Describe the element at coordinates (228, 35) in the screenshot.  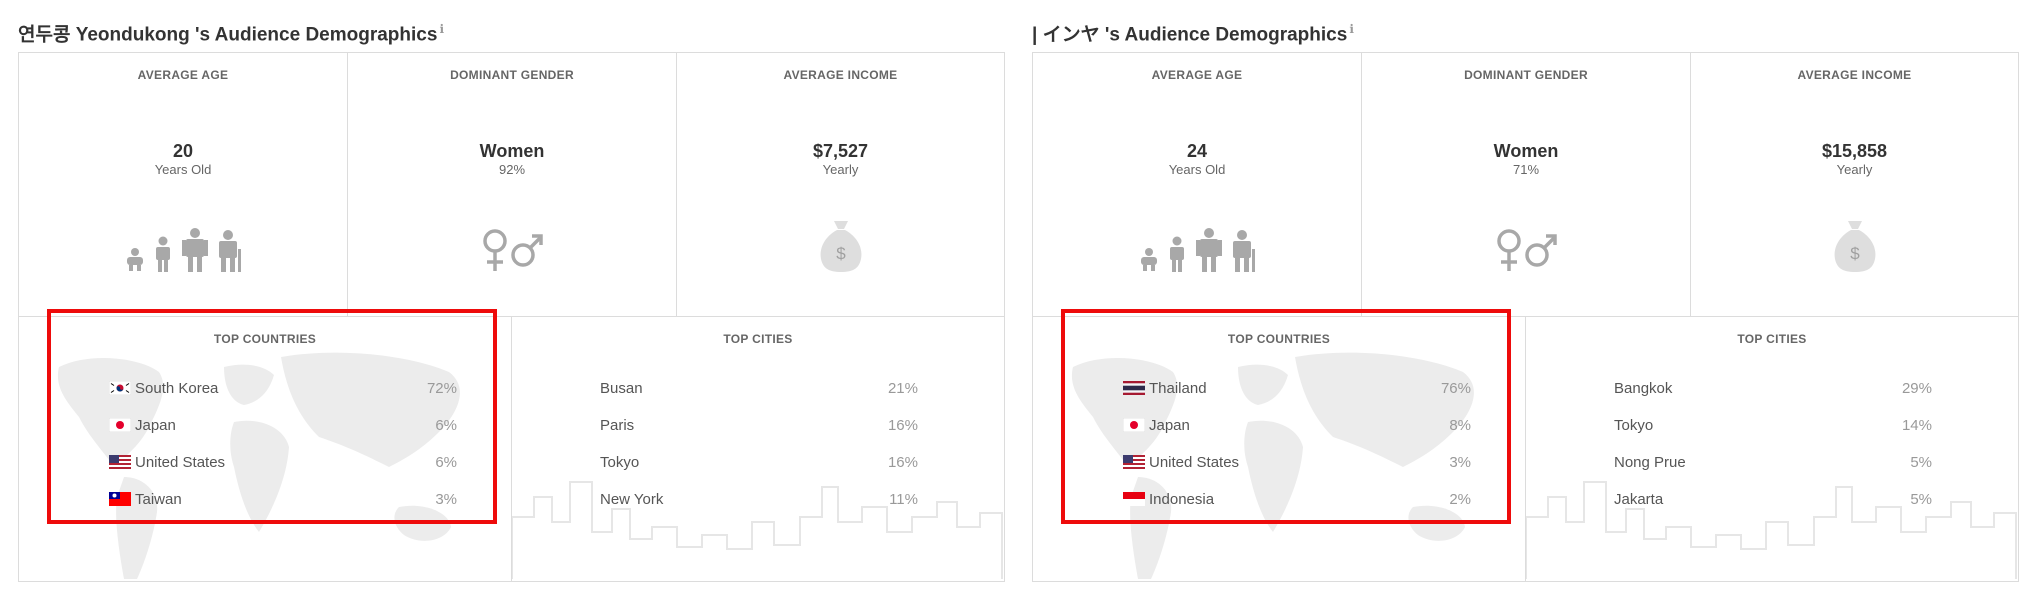
I see `panel-title-text: 연두콩 Yeondukong 's Audience Demographics` at that location.